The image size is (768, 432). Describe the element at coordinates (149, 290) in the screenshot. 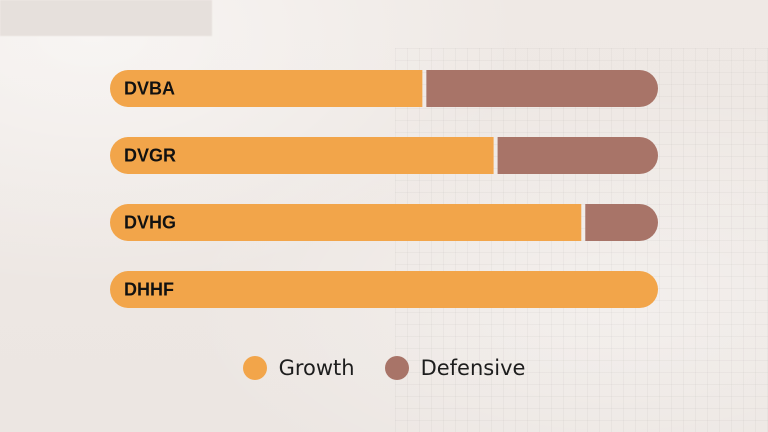

I see `bar-label-dhhf: DHHF` at that location.